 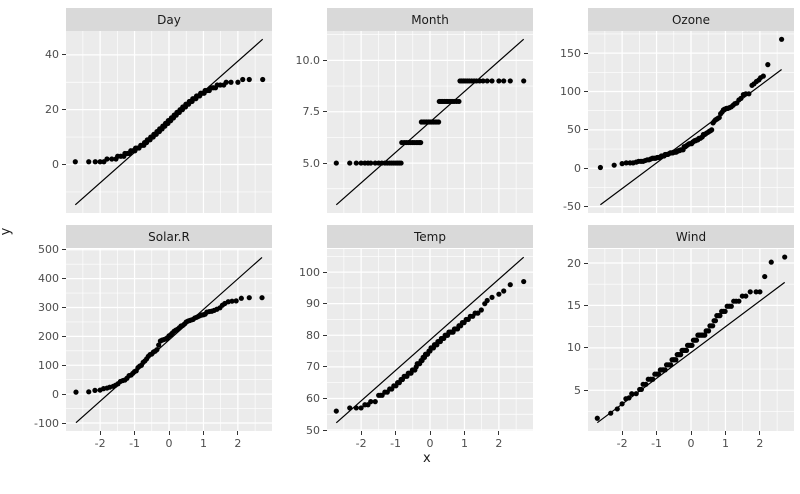 What do you see at coordinates (570, 53) in the screenshot?
I see `y-tick-label: 150` at bounding box center [570, 53].